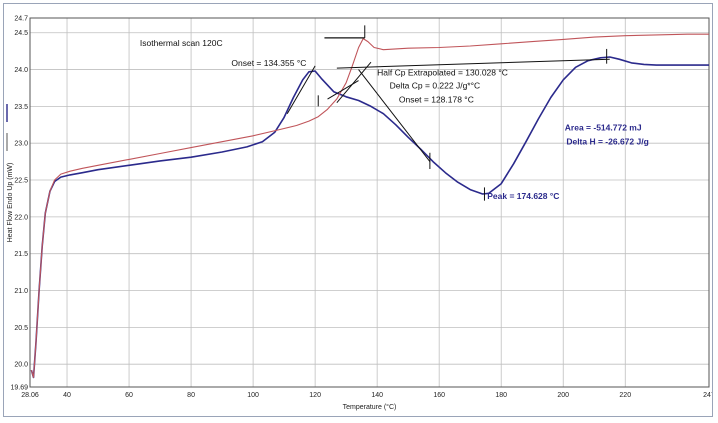 This screenshot has width=718, height=423. Describe the element at coordinates (435, 86) in the screenshot. I see `annotation-delta-cp: Delta Cp = 0.222 J/g*°C` at that location.